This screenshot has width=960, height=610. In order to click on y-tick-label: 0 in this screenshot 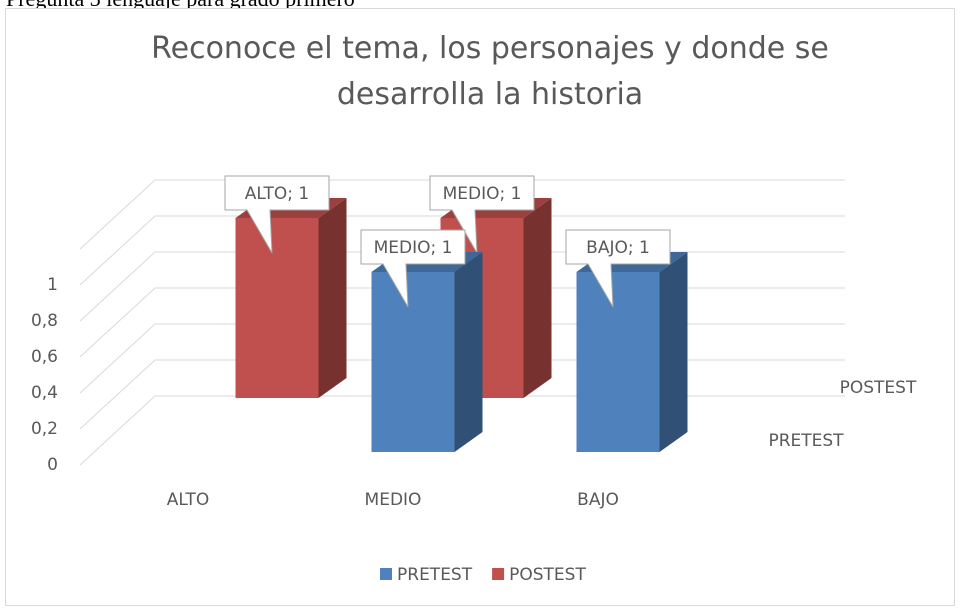, I will do `click(52, 465)`.